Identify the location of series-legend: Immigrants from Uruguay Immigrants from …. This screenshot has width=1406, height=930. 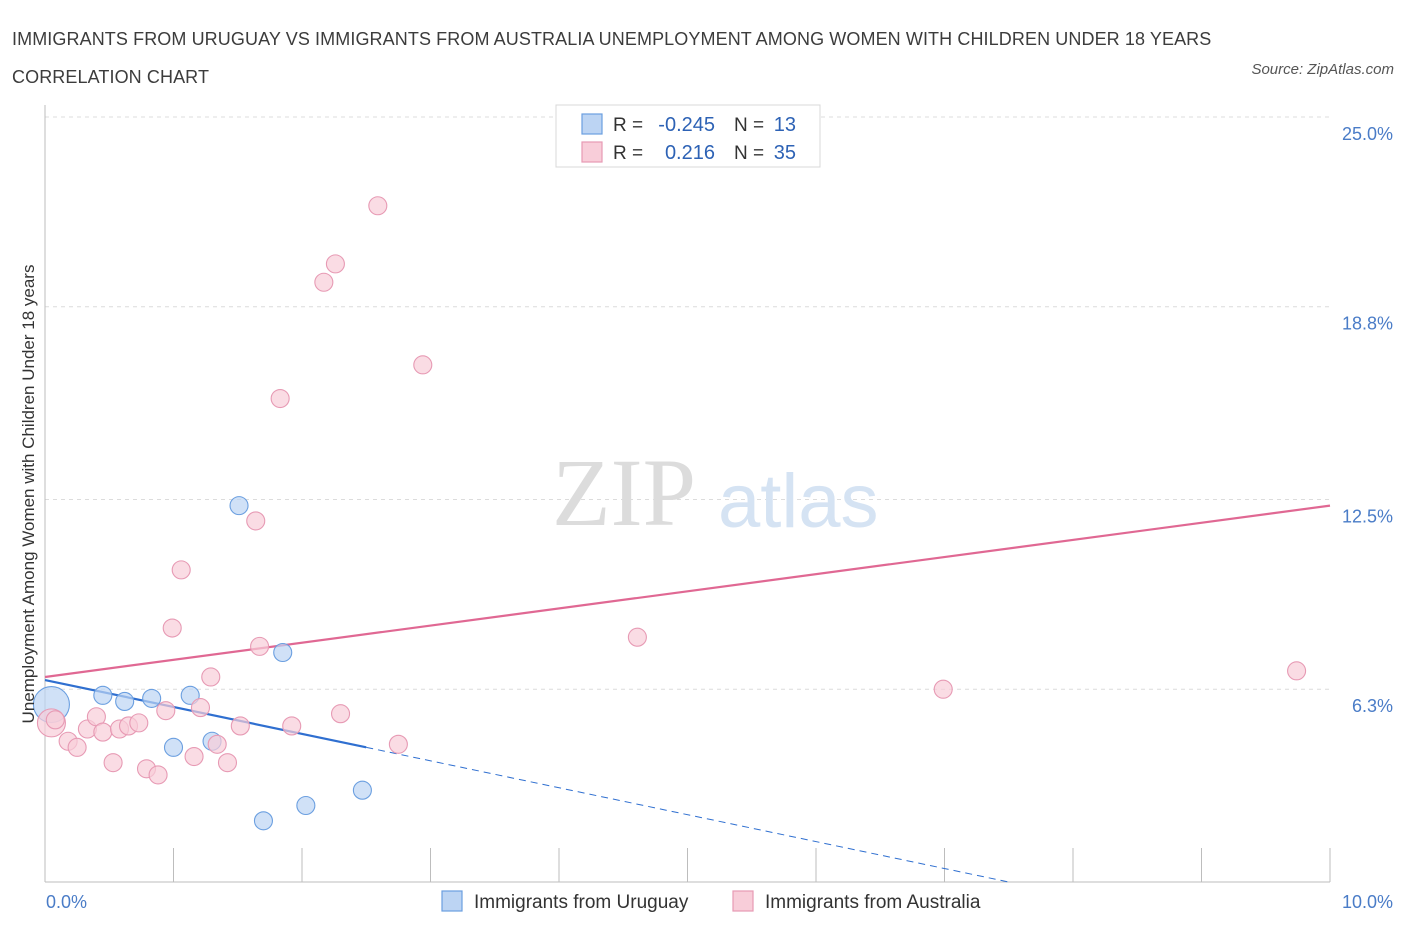
(711, 901).